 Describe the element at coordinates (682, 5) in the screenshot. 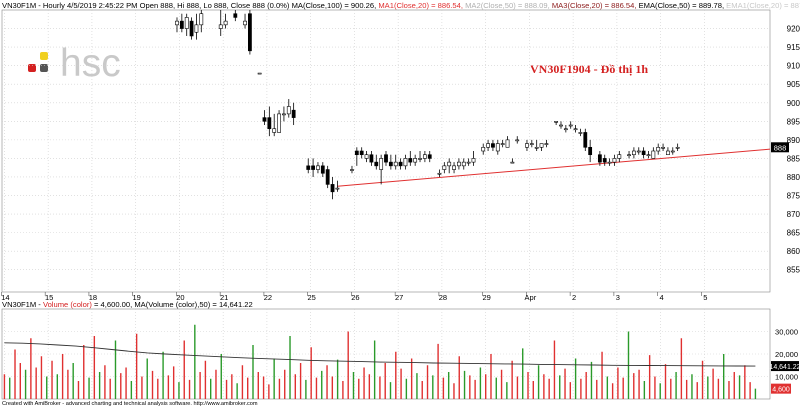

I see `header-ema: EMA(Close,50) = 889.78,` at that location.